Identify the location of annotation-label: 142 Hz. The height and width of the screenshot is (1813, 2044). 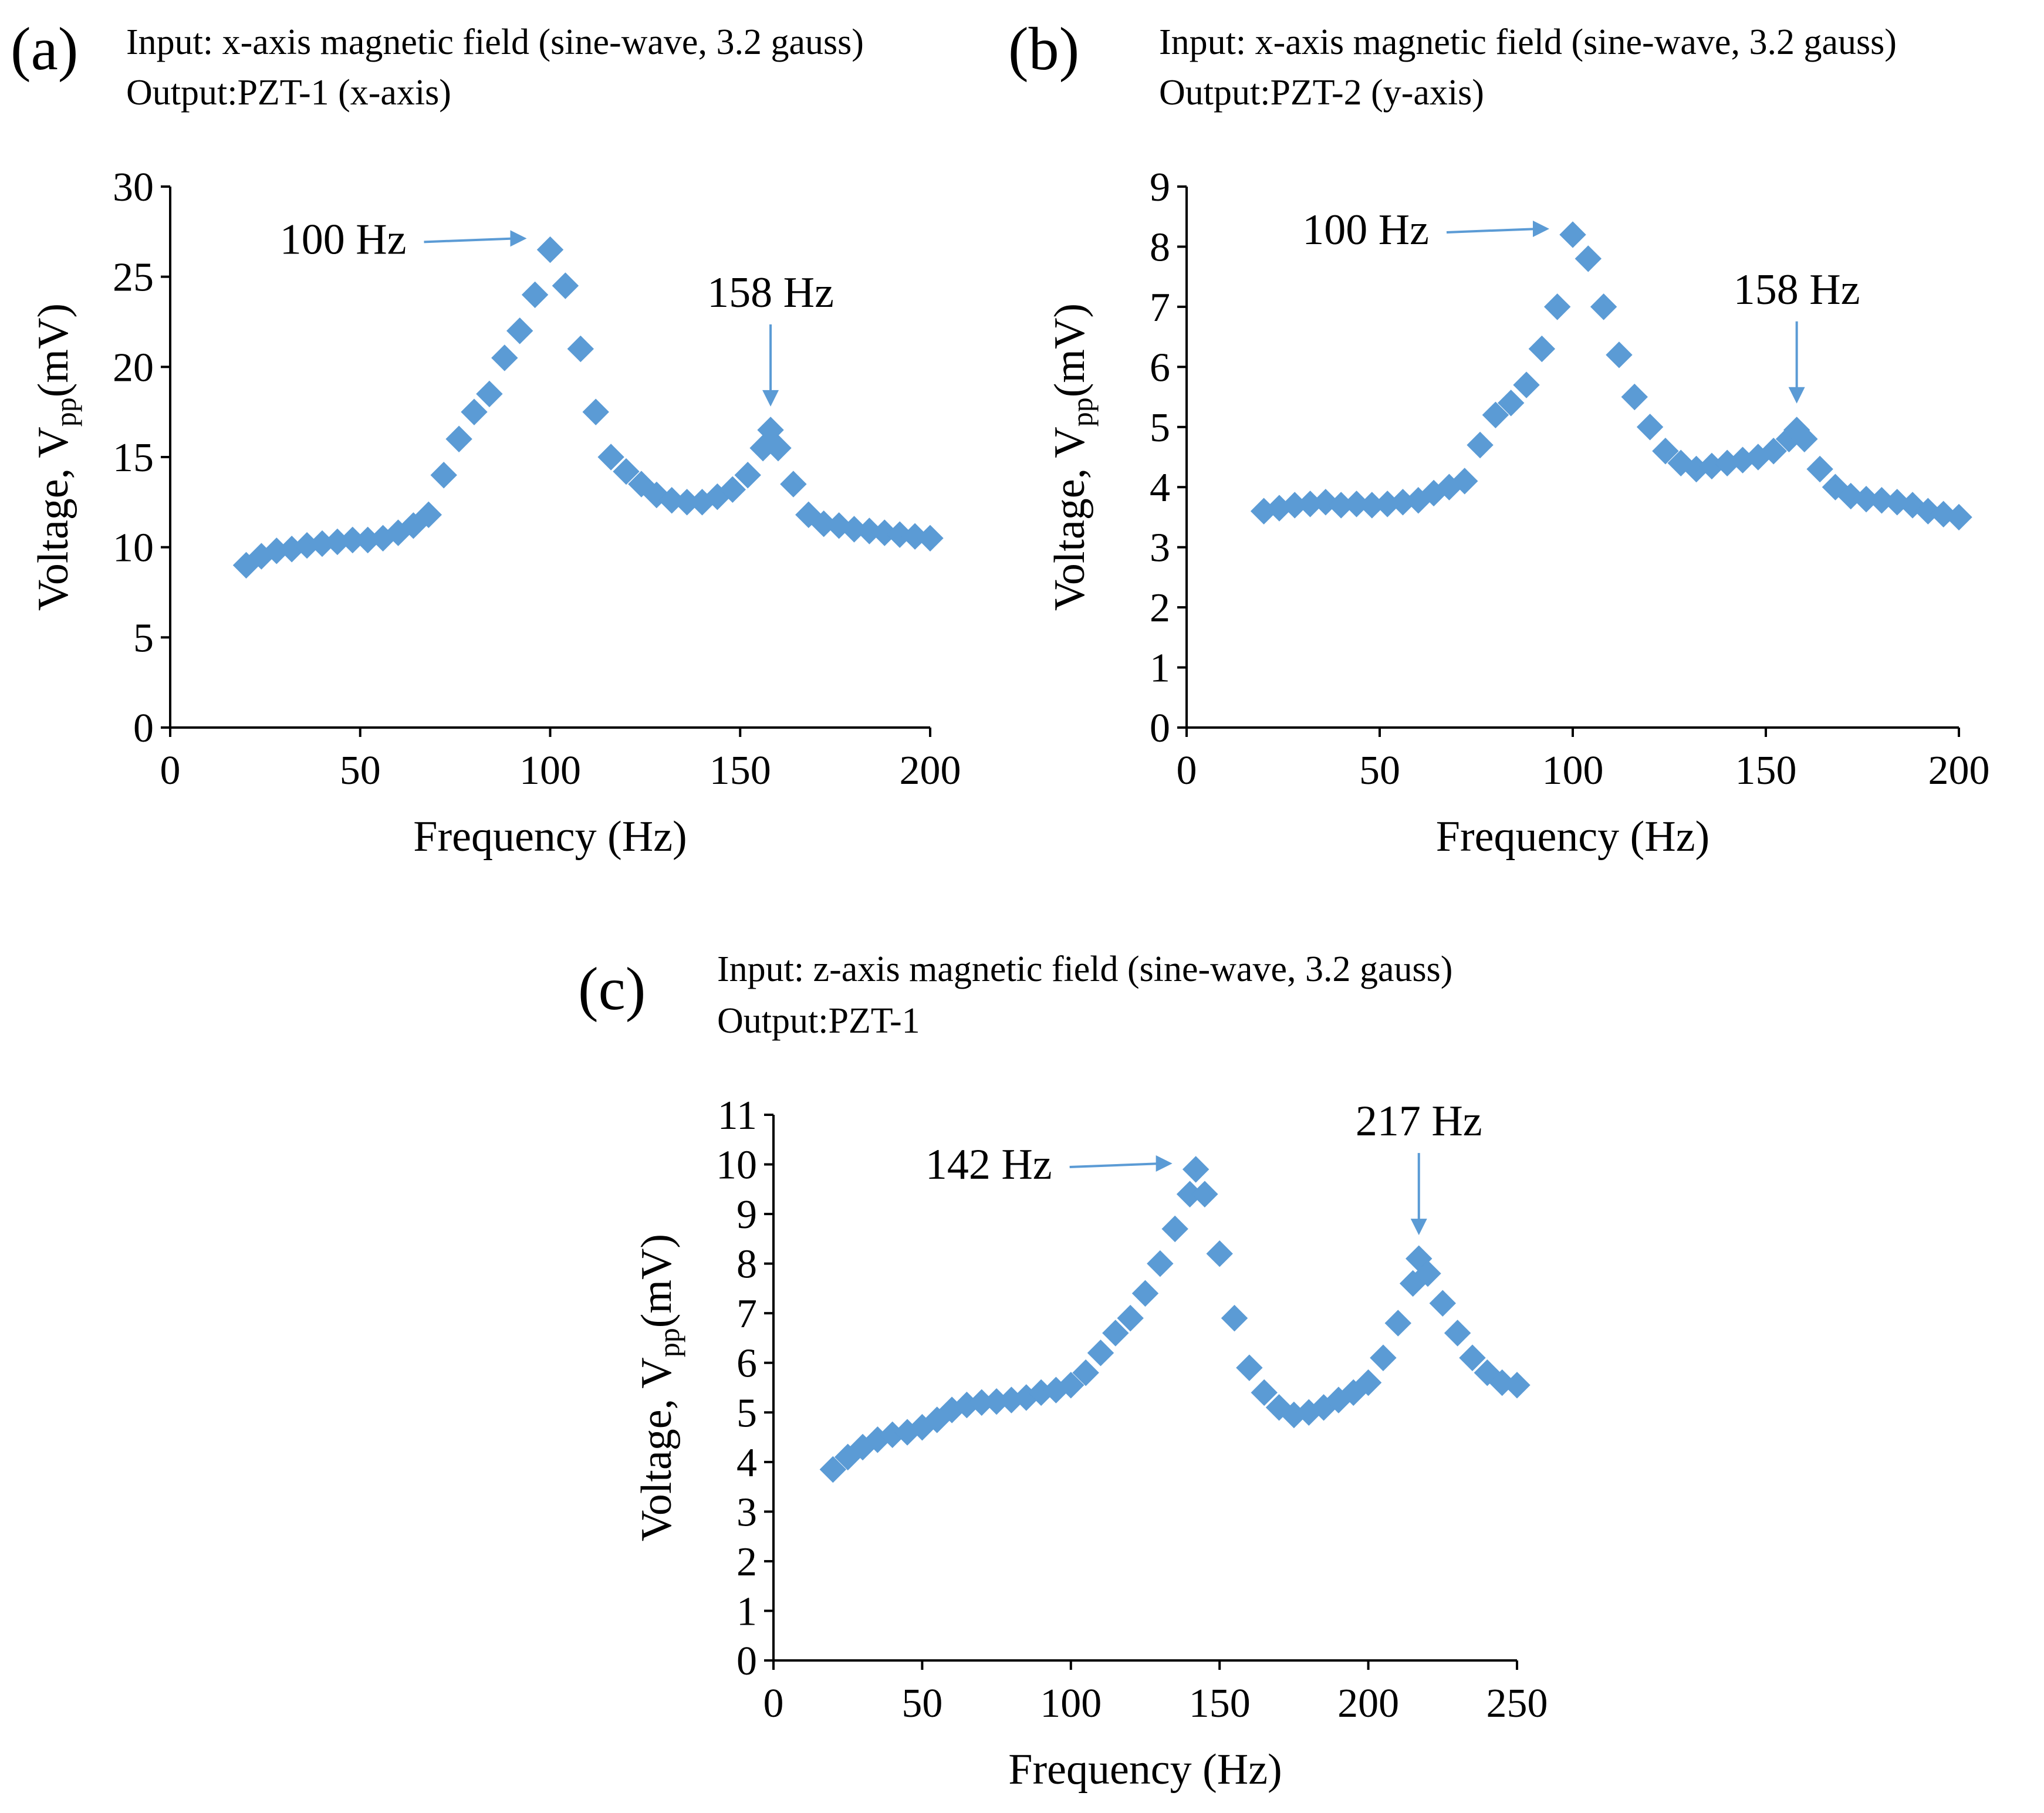
(988, 1165).